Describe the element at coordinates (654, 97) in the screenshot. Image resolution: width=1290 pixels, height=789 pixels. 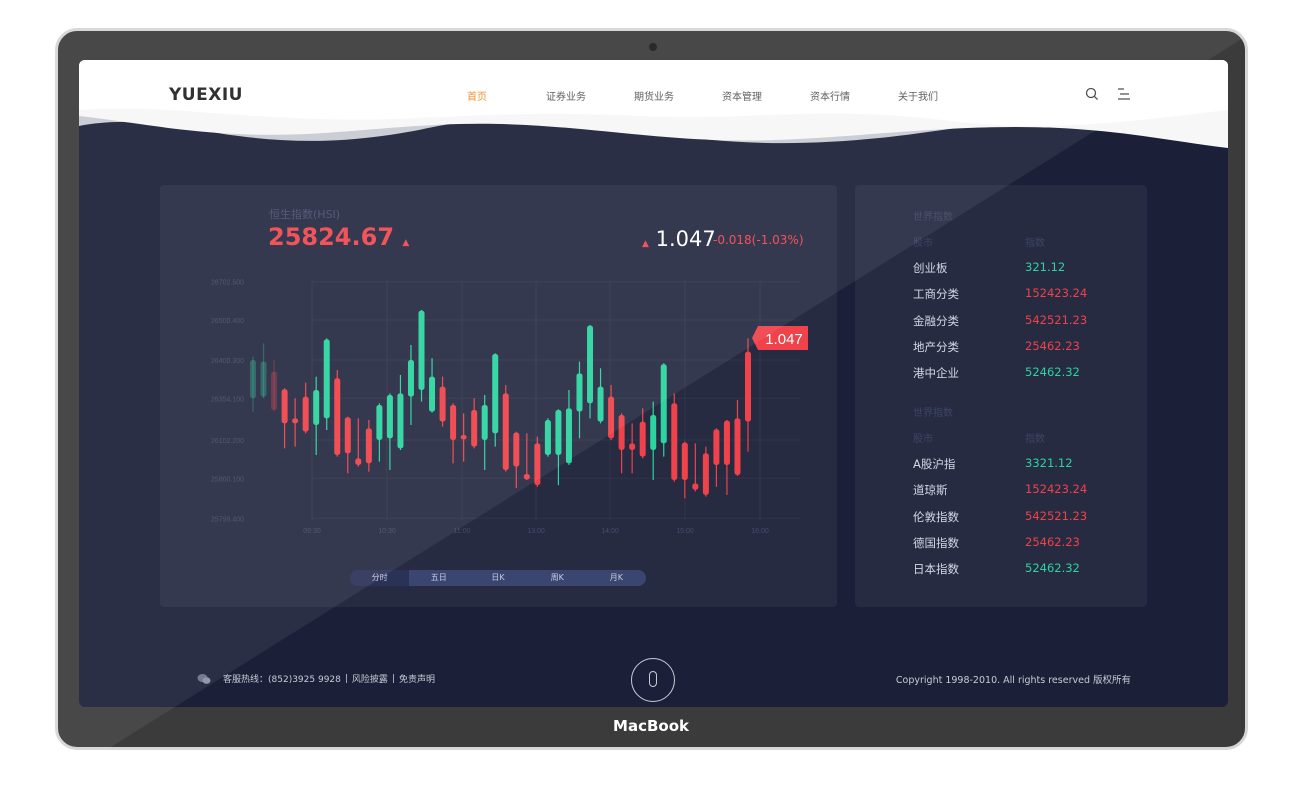
I see `nav-futures: 期货业务` at that location.